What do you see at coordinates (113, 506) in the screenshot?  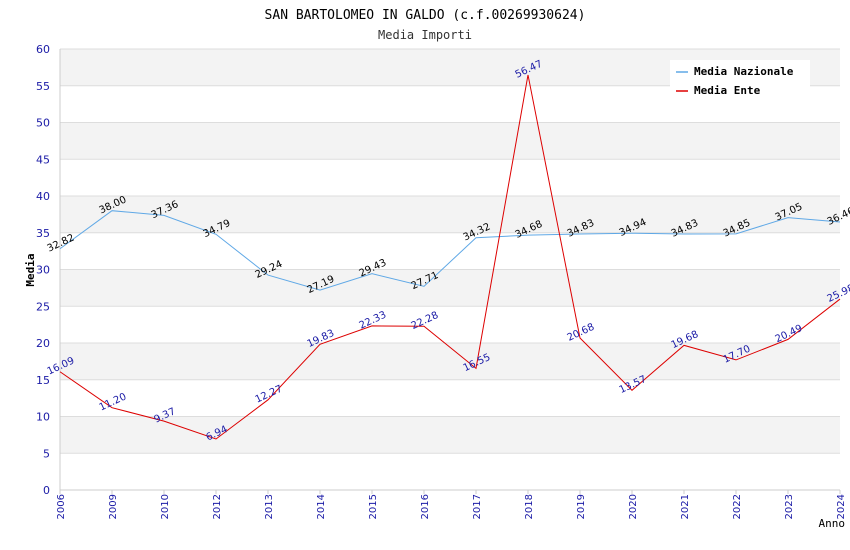 I see `x-tick-label: 2009` at bounding box center [113, 506].